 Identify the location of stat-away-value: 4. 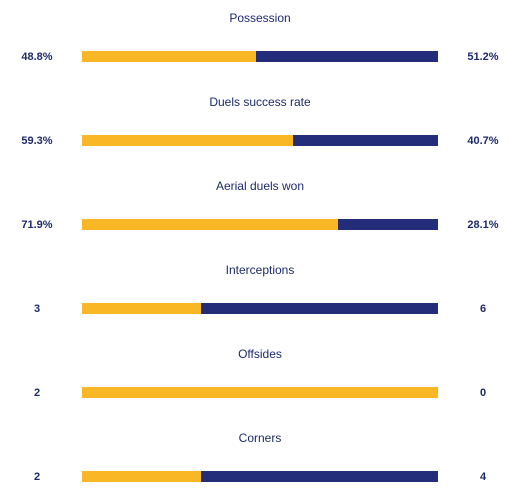
(483, 477).